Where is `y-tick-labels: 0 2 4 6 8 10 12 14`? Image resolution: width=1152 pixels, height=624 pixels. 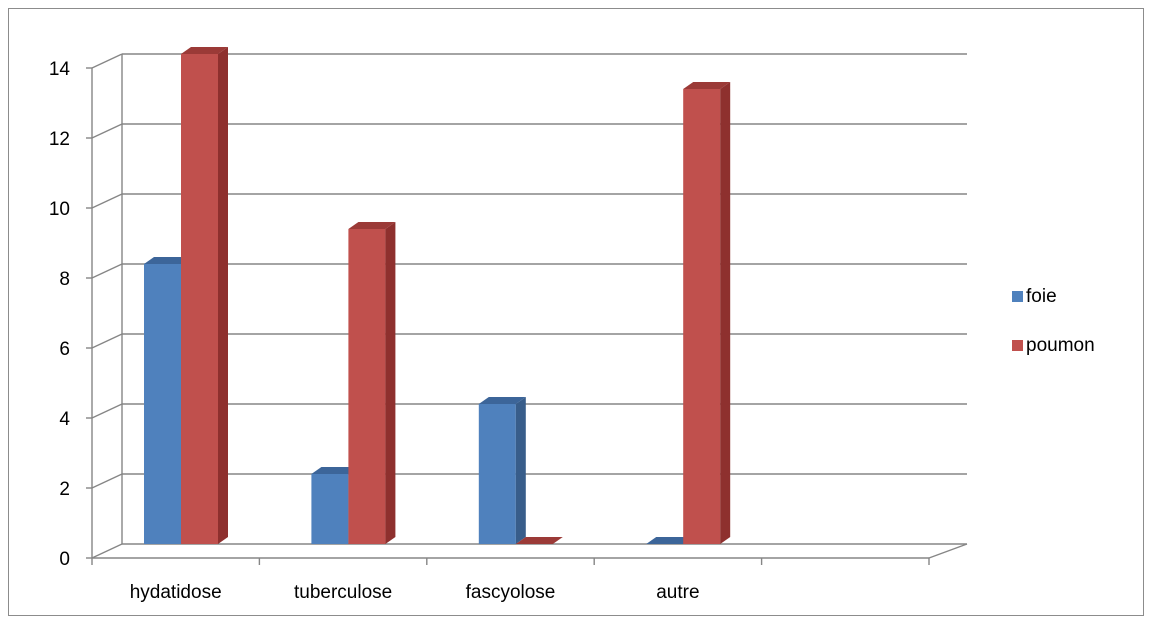 y-tick-labels: 0 2 4 6 8 10 12 14 is located at coordinates (60, 314).